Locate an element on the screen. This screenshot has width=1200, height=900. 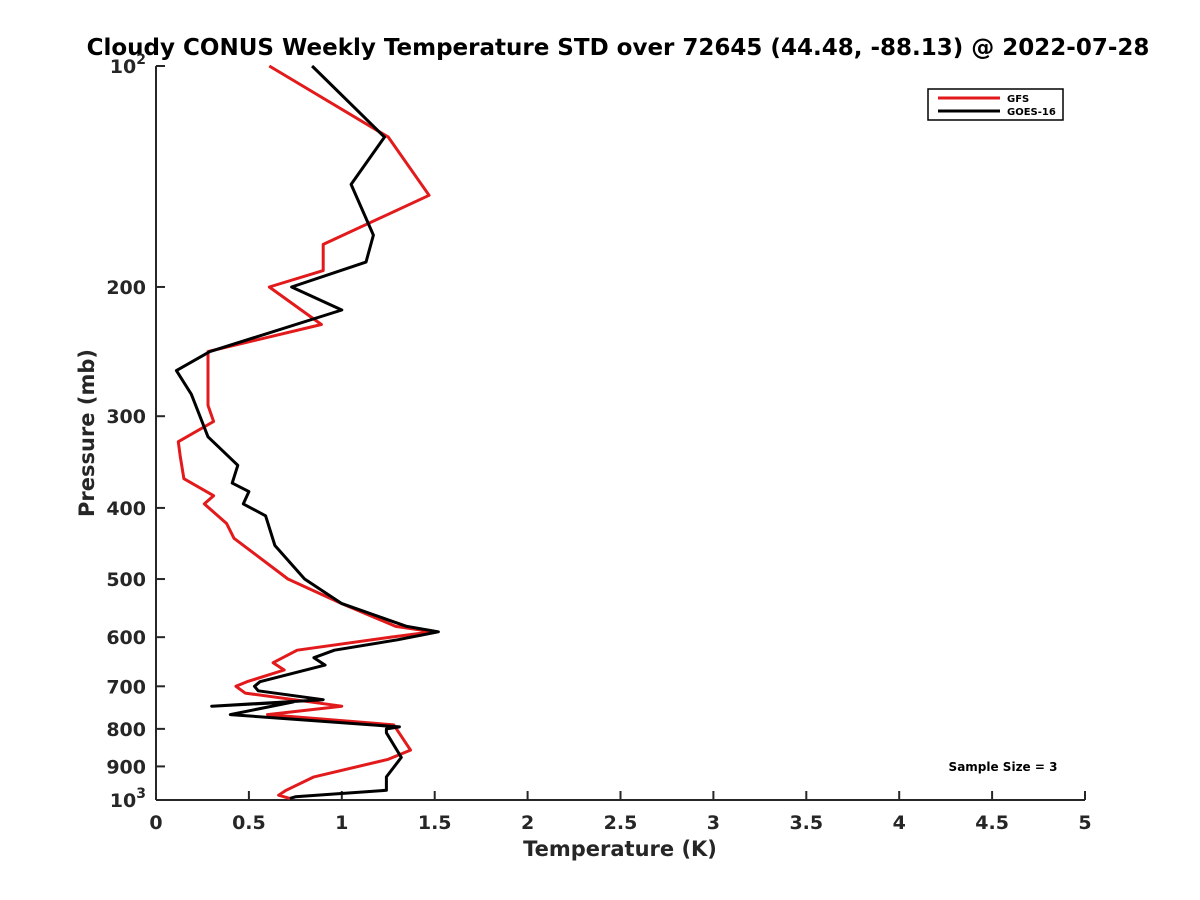
y-tick-label: 700 is located at coordinates (126, 687).